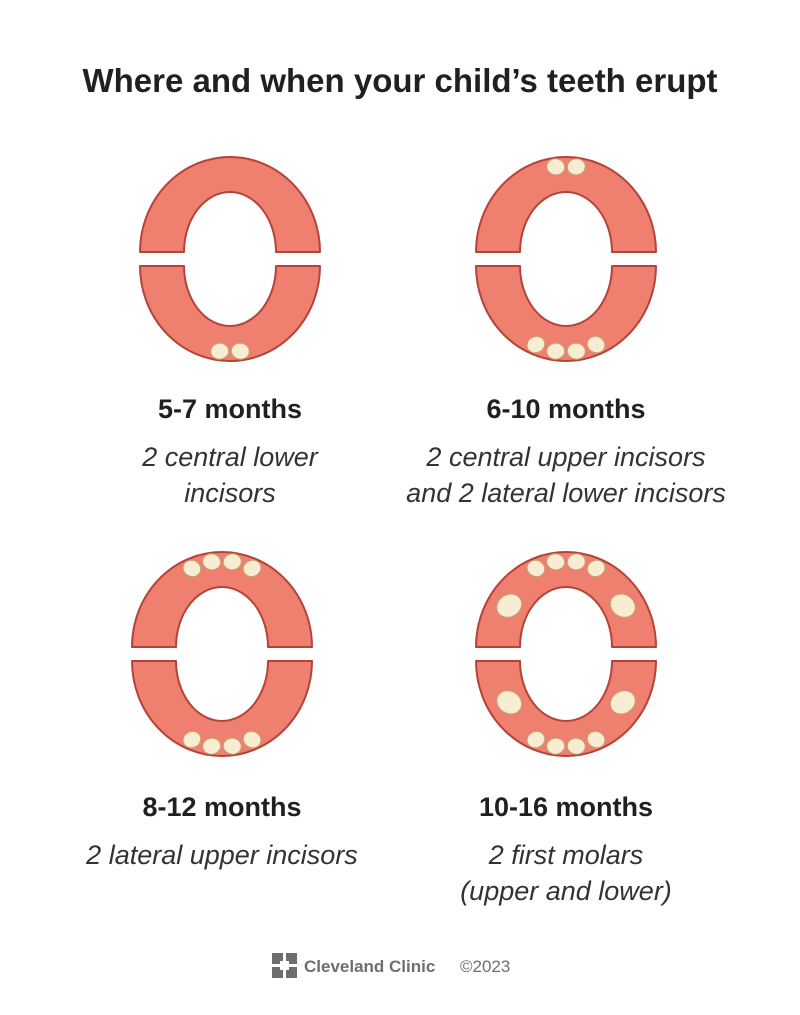  I want to click on logo, so click(284, 965).